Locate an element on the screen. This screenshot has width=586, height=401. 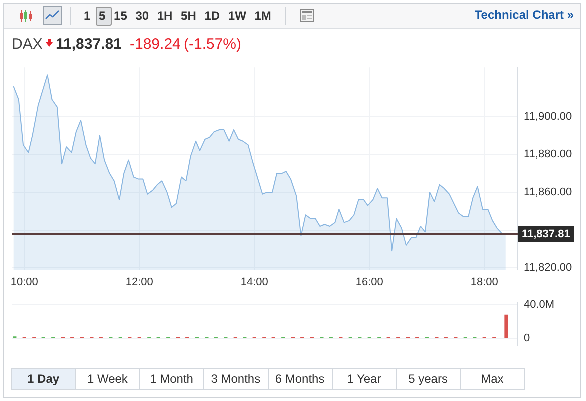
text: 1 Month is located at coordinates (171, 379).